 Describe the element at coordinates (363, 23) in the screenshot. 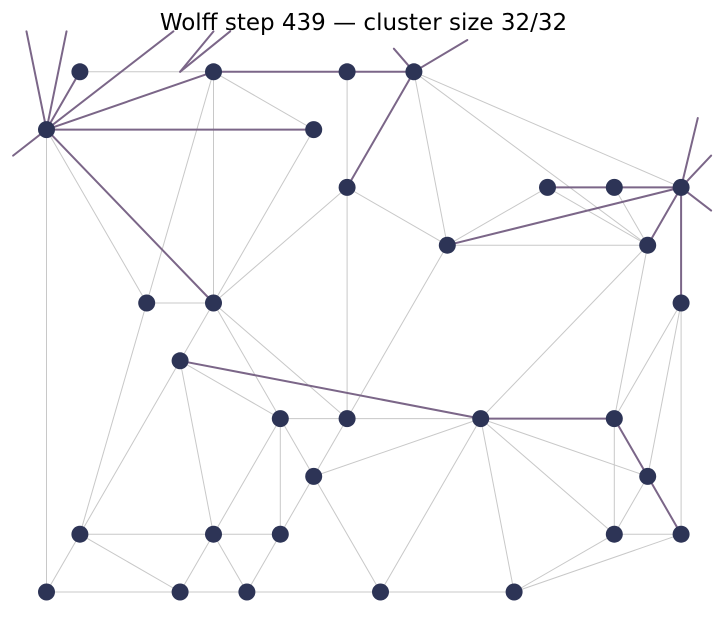

I see `chart-title: Wolff step 439 — cluster size 32/32` at that location.